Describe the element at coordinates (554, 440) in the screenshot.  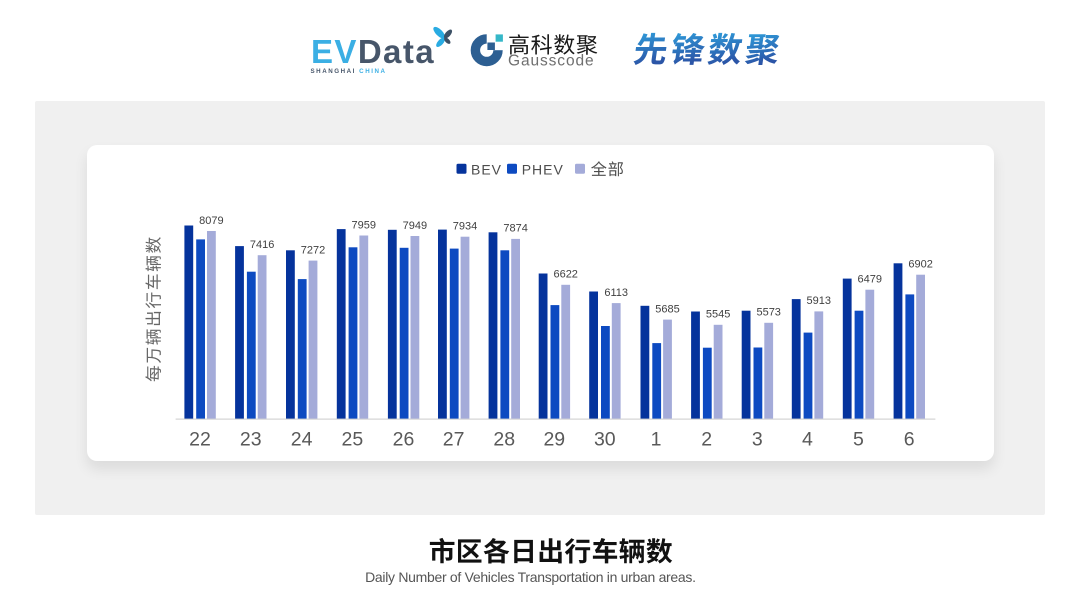
I see `svg-text: 29` at that location.